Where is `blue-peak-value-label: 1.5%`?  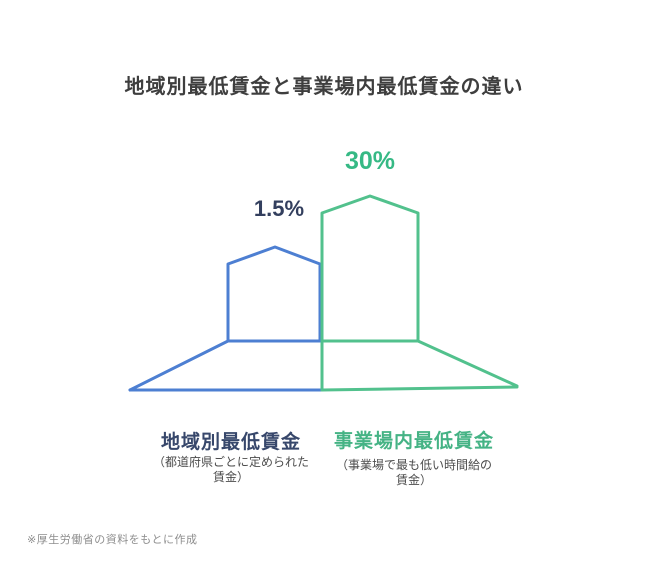
blue-peak-value-label: 1.5% is located at coordinates (279, 208).